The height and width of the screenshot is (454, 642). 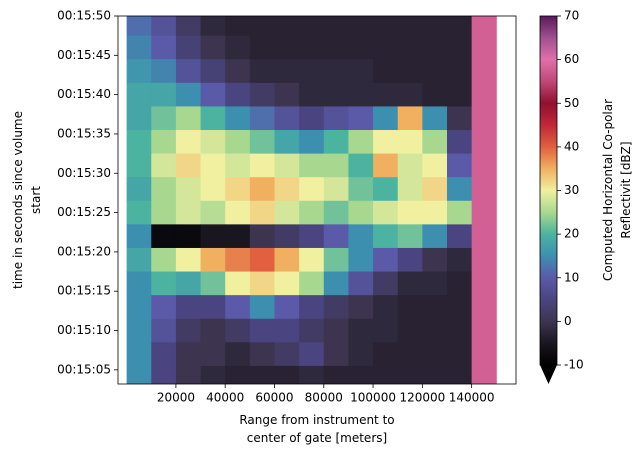 What do you see at coordinates (571, 277) in the screenshot?
I see `colorbar-tick-label: 10` at bounding box center [571, 277].